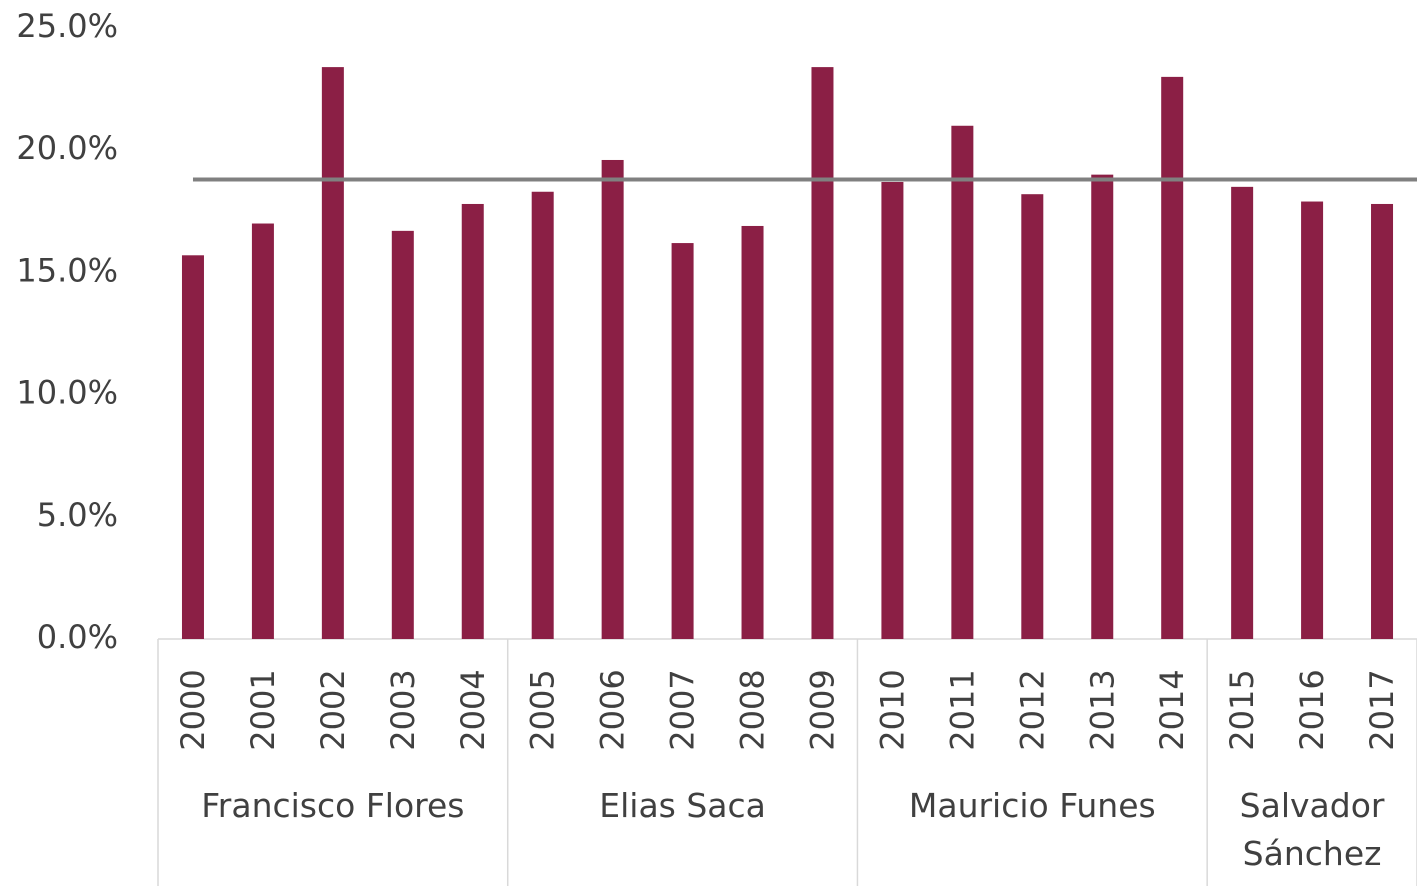 This screenshot has width=1417, height=886. What do you see at coordinates (682, 805) in the screenshot?
I see `group-label: Elias Saca` at bounding box center [682, 805].